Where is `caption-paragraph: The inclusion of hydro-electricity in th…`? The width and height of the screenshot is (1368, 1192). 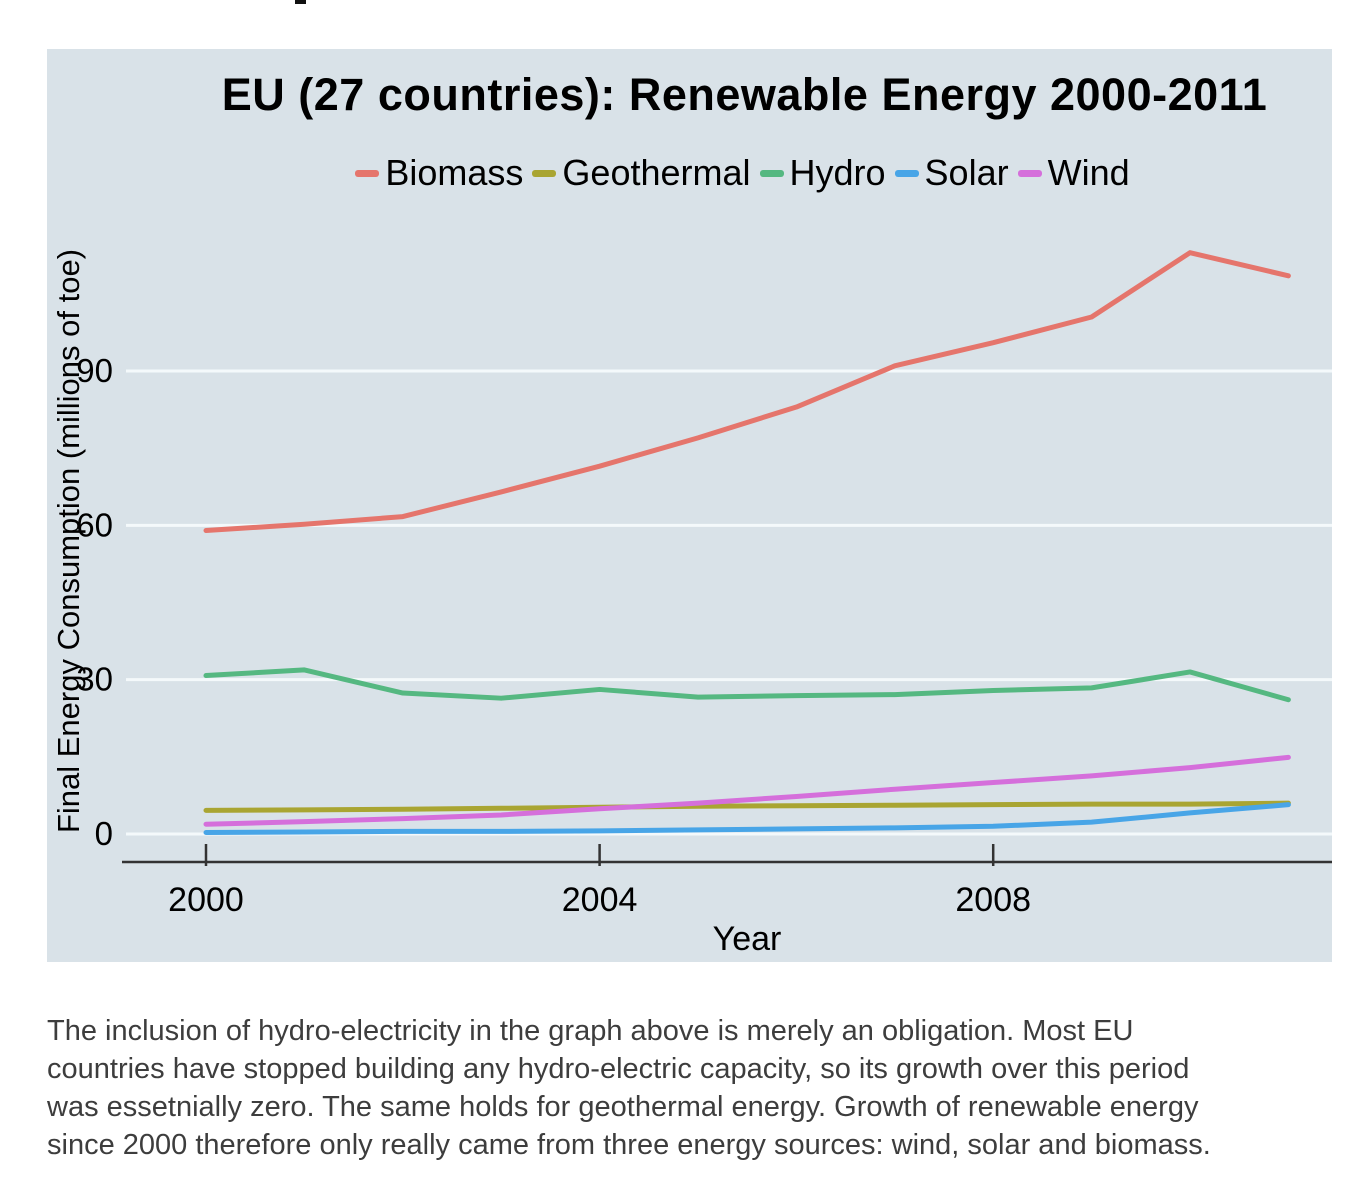
caption-paragraph: The inclusion of hydro-electricity in th… is located at coordinates (697, 1088).